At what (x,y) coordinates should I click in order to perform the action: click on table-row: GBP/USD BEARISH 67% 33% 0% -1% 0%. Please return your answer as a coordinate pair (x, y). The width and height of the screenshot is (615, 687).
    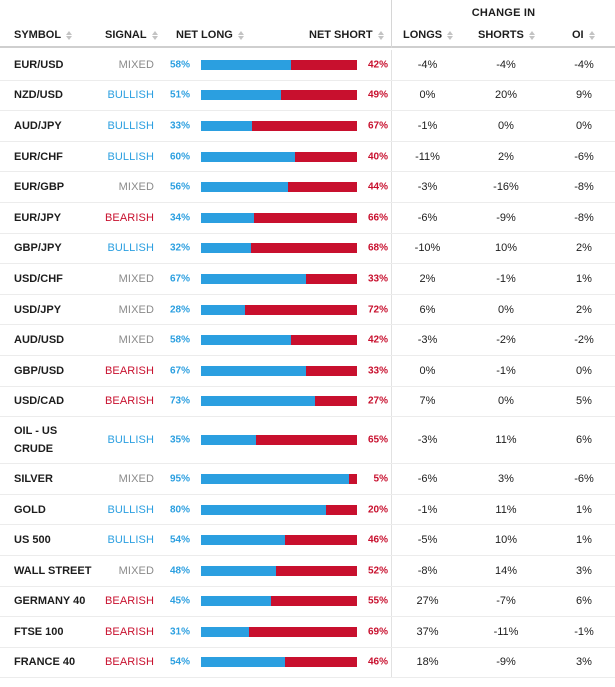
    Looking at the image, I should click on (307, 371).